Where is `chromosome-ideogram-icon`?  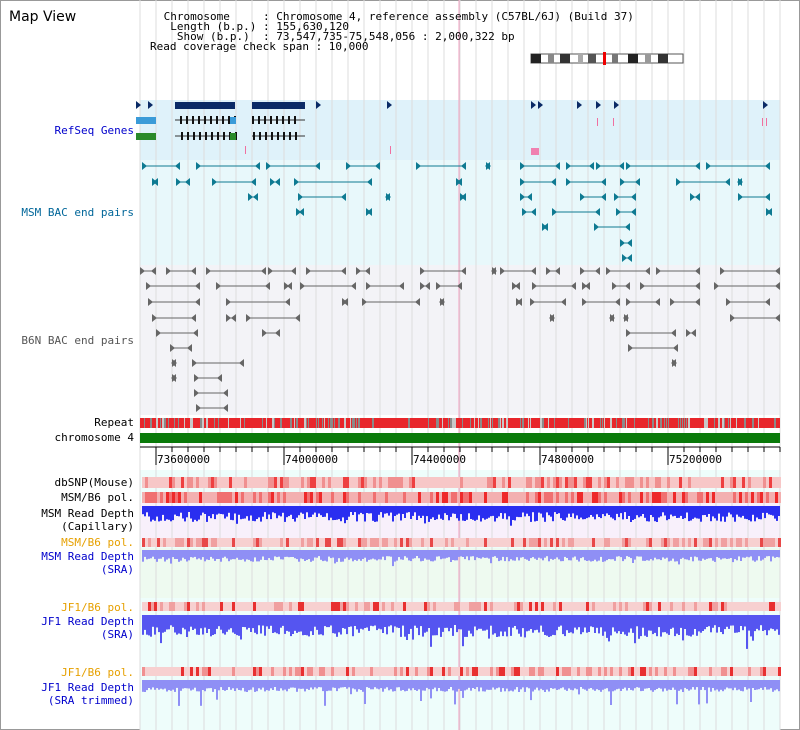
chromosome-ideogram-icon is located at coordinates (607, 58).